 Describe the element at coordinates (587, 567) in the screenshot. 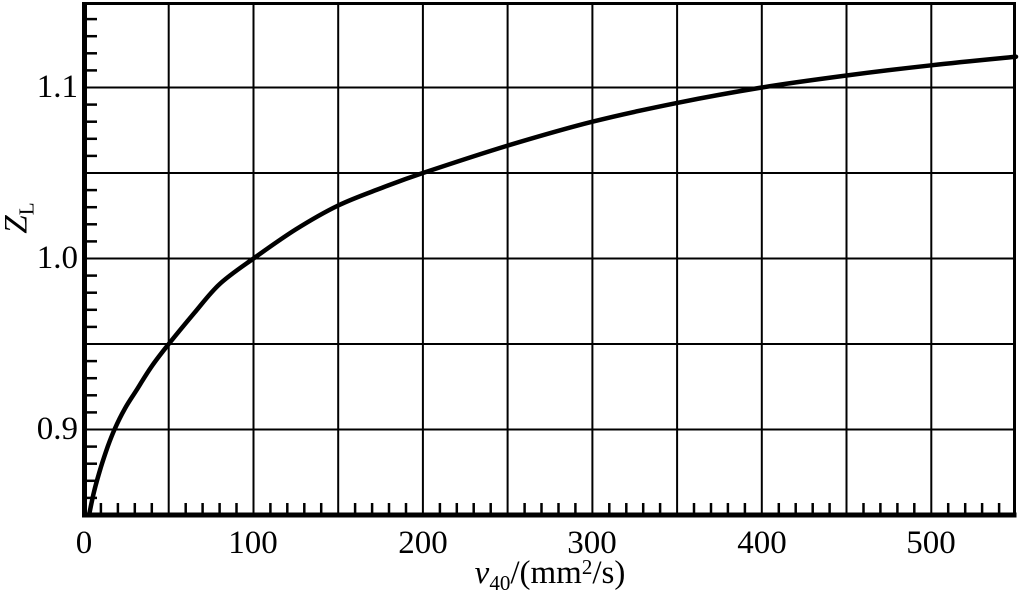

I see `x-title-superscript: 2` at that location.